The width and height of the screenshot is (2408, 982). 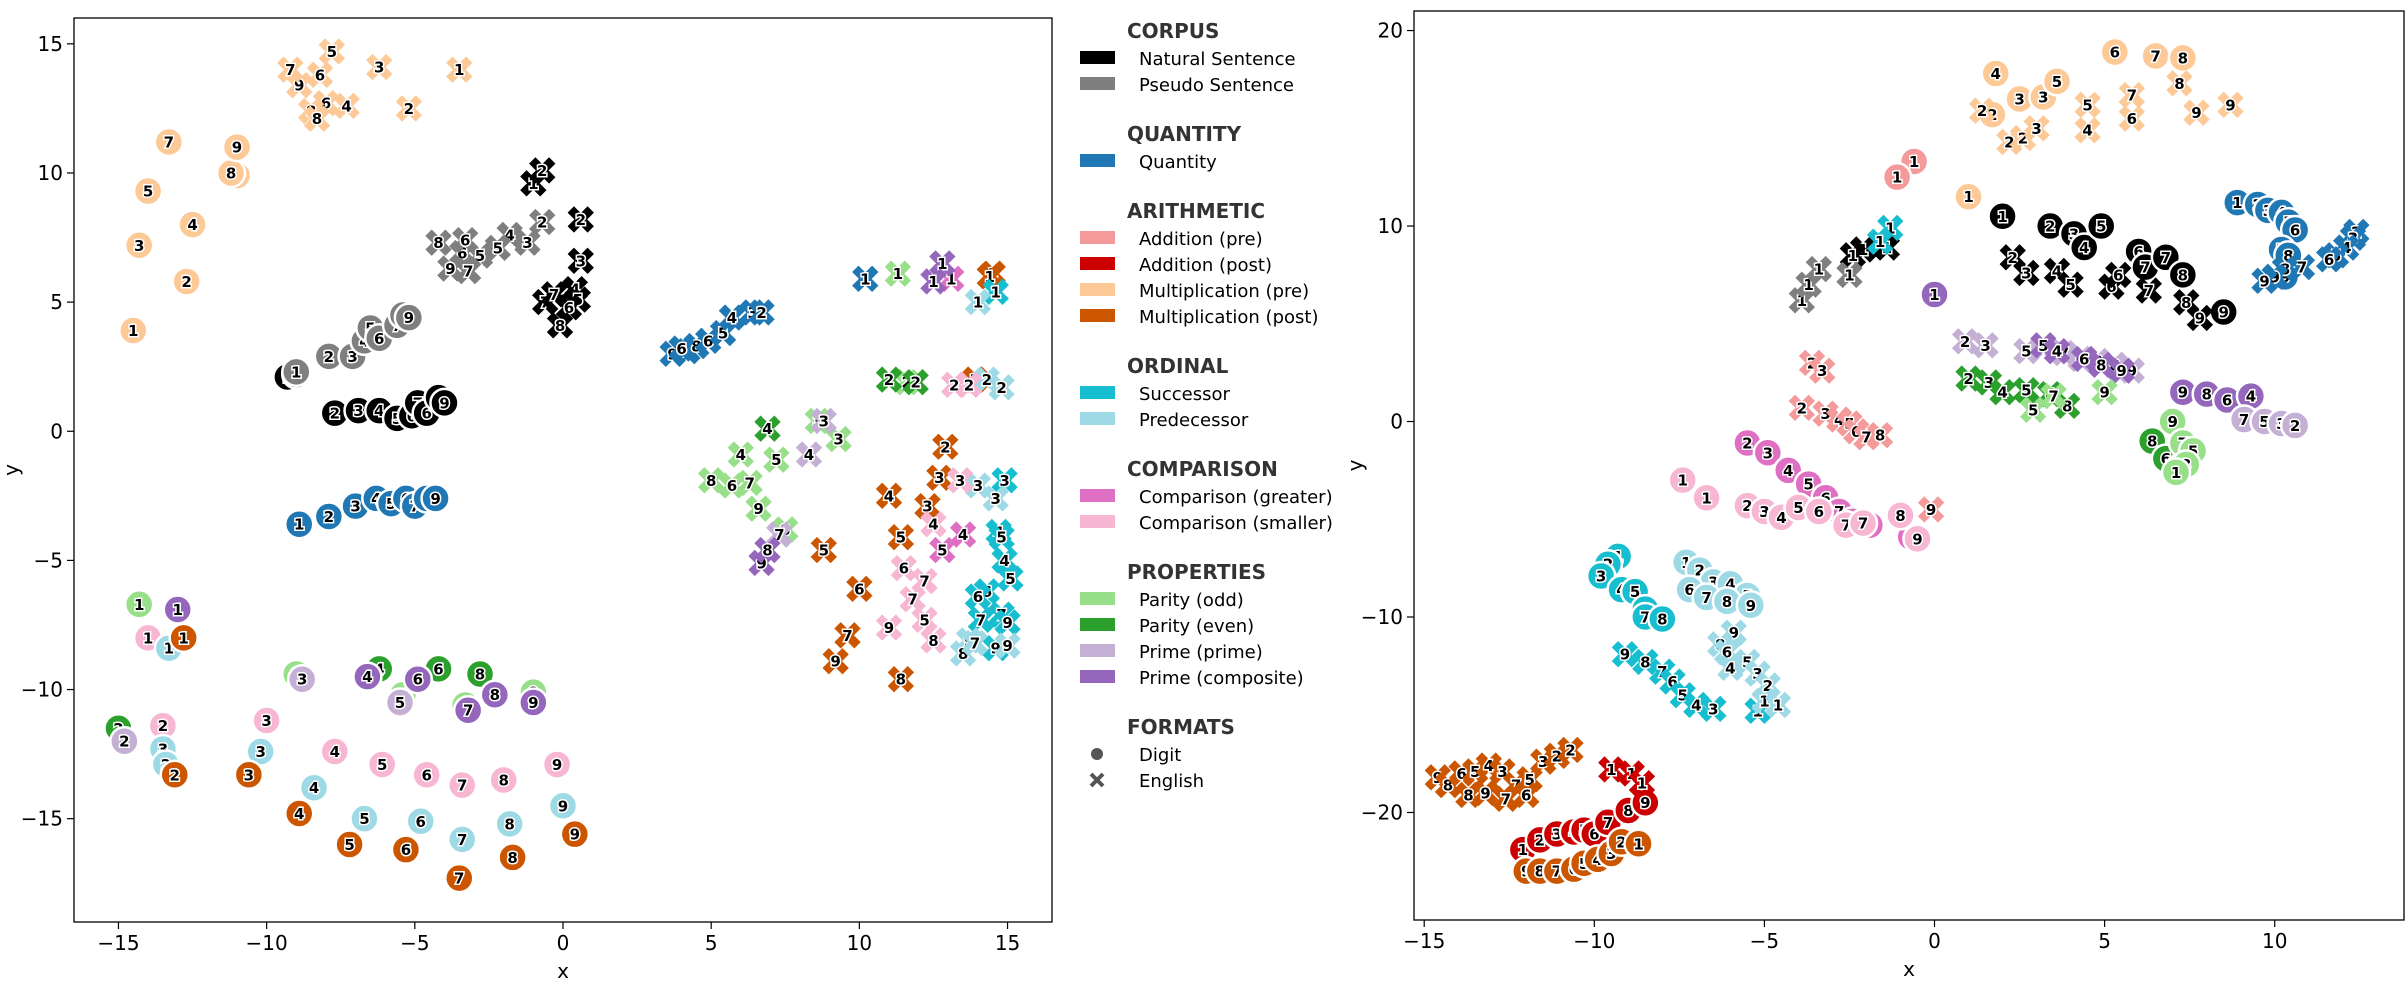 What do you see at coordinates (1205, 265) in the screenshot?
I see `legend-item-addition-post: Addition (post)` at bounding box center [1205, 265].